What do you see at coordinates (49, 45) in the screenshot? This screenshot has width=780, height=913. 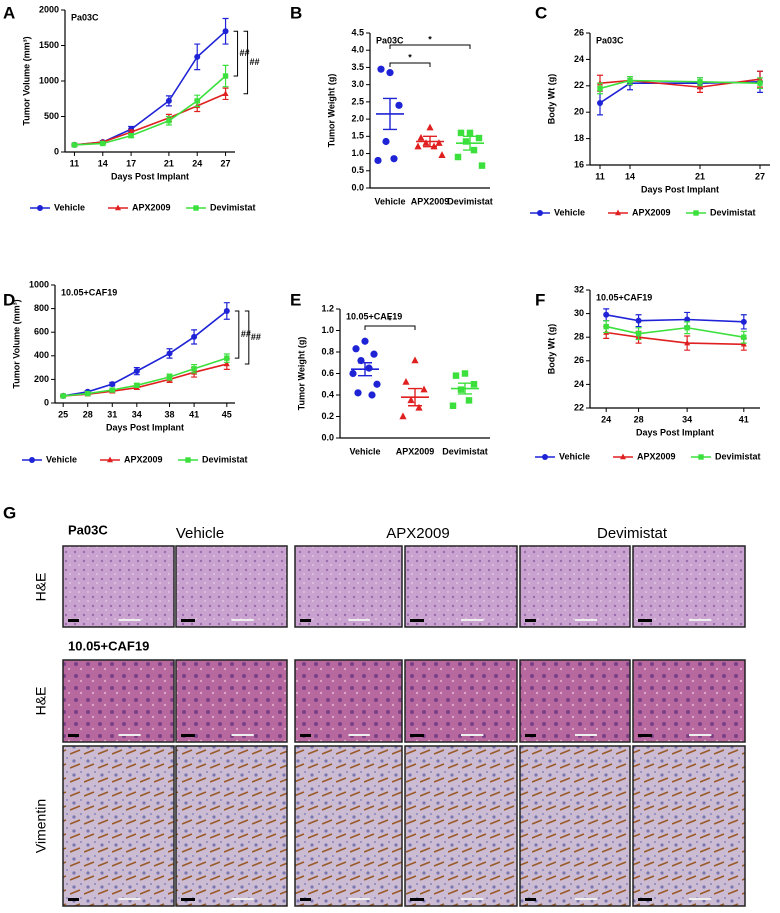 I see `y-tick-label: 1500` at bounding box center [49, 45].